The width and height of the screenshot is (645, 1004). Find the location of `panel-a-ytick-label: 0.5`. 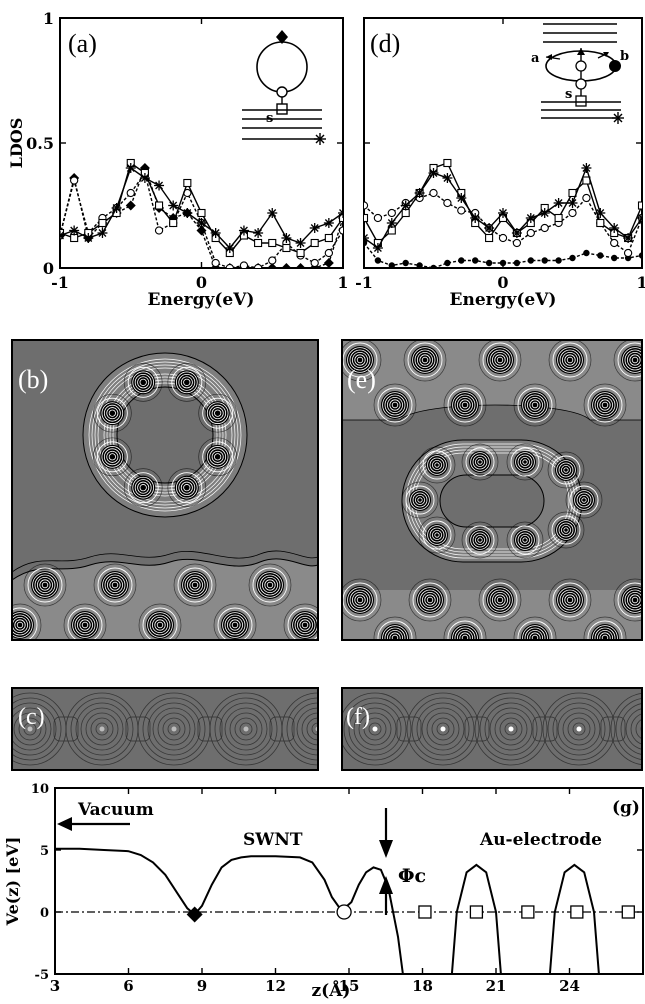

panel-a-ytick-label: 0.5 is located at coordinates (40, 143).